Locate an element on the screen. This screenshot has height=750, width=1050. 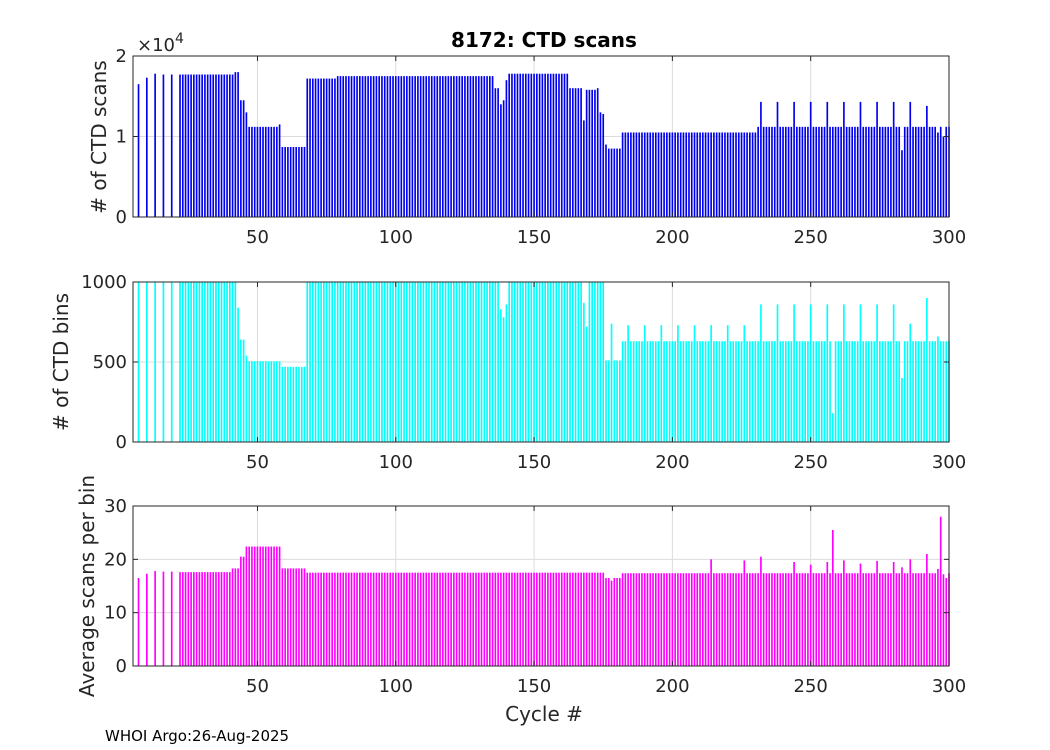
y-axis-label-ctd-bins: # of CTD bins is located at coordinates (61, 362).